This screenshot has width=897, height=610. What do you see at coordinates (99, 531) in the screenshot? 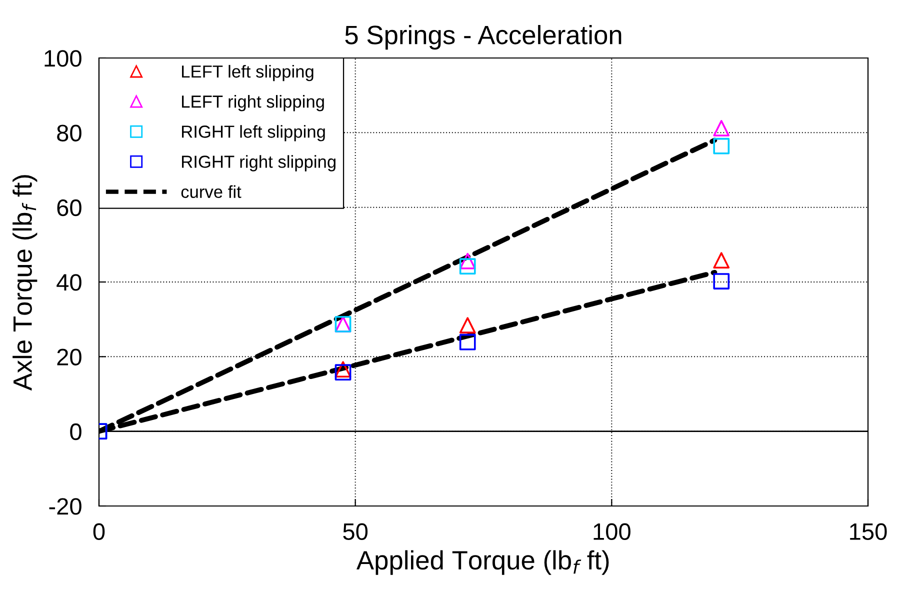
I see `x-tick-label: 0` at bounding box center [99, 531].